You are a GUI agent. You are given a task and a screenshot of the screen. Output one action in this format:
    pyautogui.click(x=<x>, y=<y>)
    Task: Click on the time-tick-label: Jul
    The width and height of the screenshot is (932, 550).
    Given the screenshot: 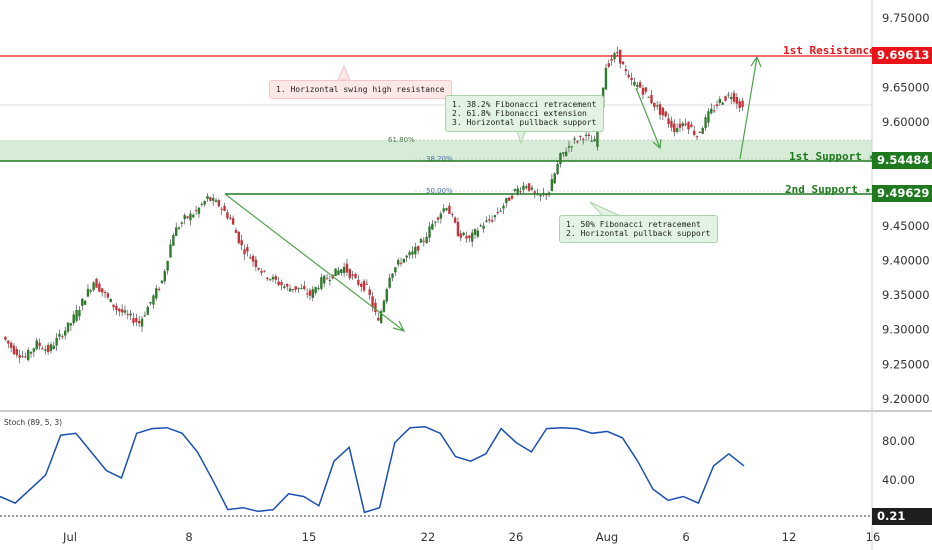 What is the action you would take?
    pyautogui.click(x=69, y=537)
    